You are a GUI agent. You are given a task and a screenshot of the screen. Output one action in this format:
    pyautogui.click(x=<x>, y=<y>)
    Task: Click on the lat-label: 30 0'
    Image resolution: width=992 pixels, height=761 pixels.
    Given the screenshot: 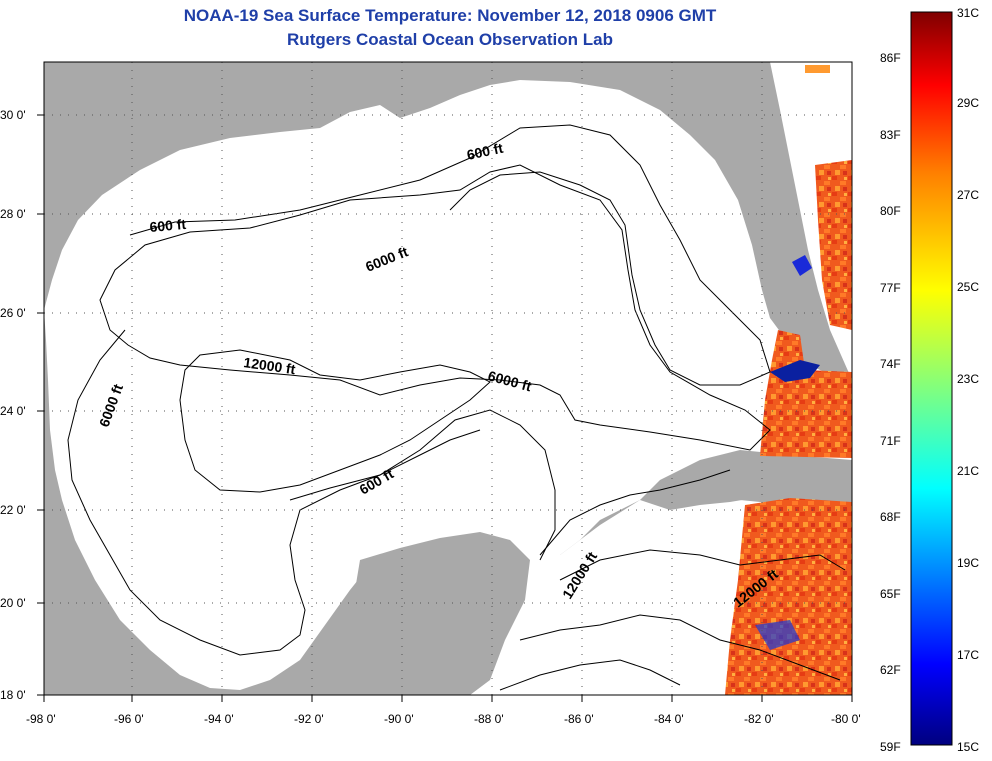 What is the action you would take?
    pyautogui.click(x=13, y=115)
    